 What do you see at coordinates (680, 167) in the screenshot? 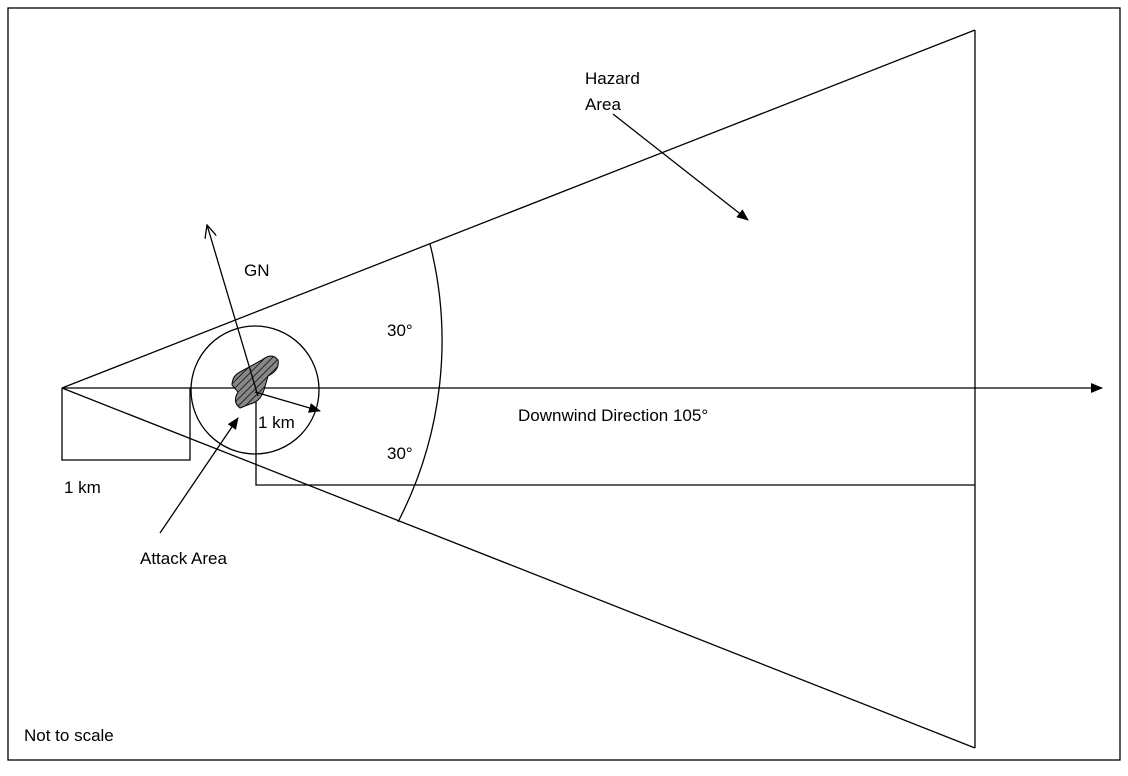
I see `hazard-area-arrow` at bounding box center [680, 167].